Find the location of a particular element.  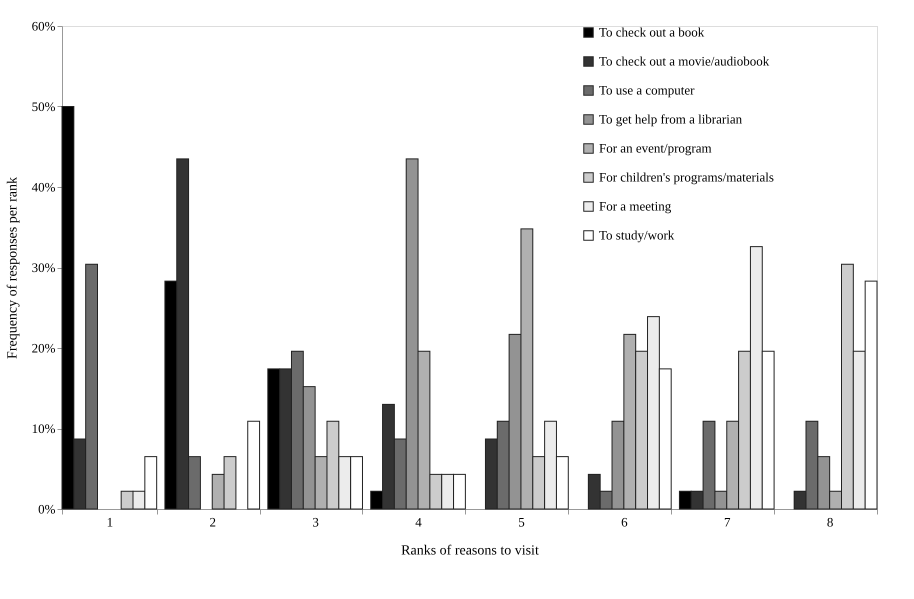

y-tick-label: 50% is located at coordinates (44, 106).